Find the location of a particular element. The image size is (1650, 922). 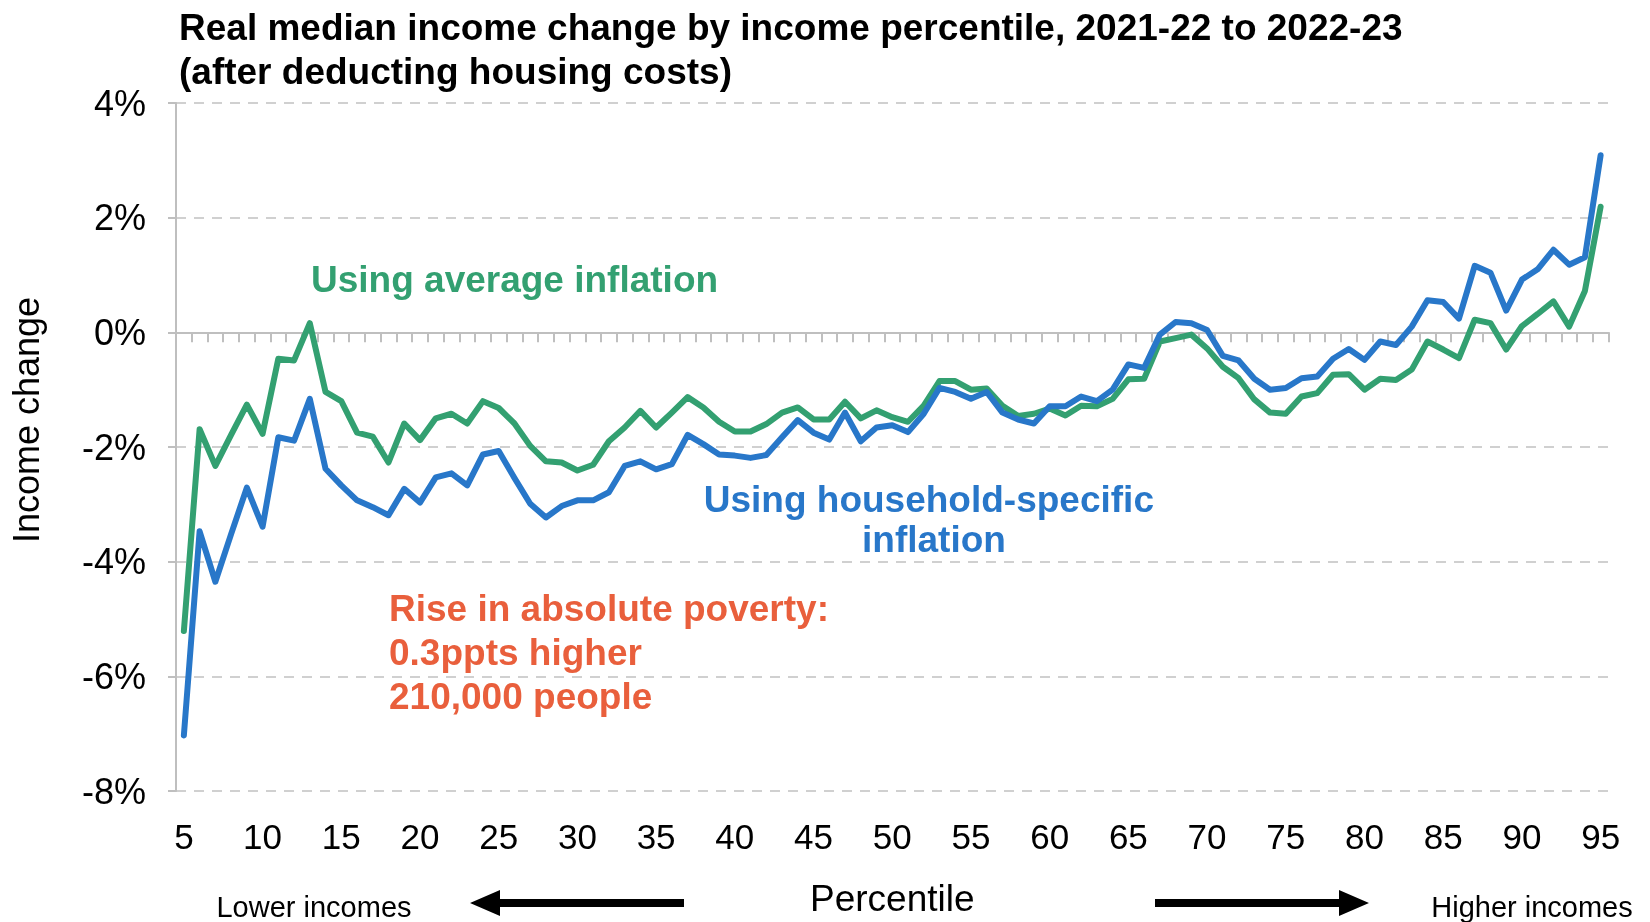

x-tick-label: 95 is located at coordinates (1601, 836).